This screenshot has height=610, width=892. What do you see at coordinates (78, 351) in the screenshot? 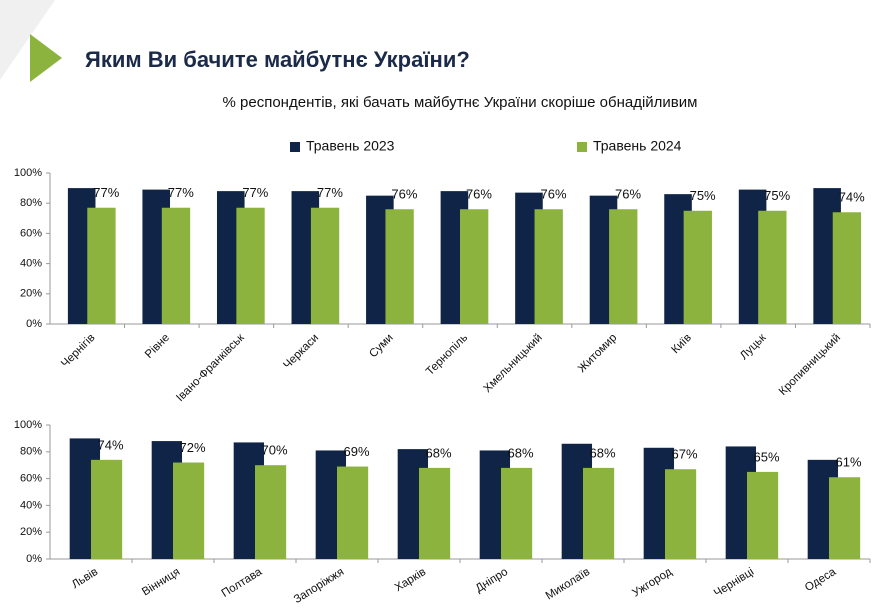
I see `x-tick-label: Чернігів` at bounding box center [78, 351].